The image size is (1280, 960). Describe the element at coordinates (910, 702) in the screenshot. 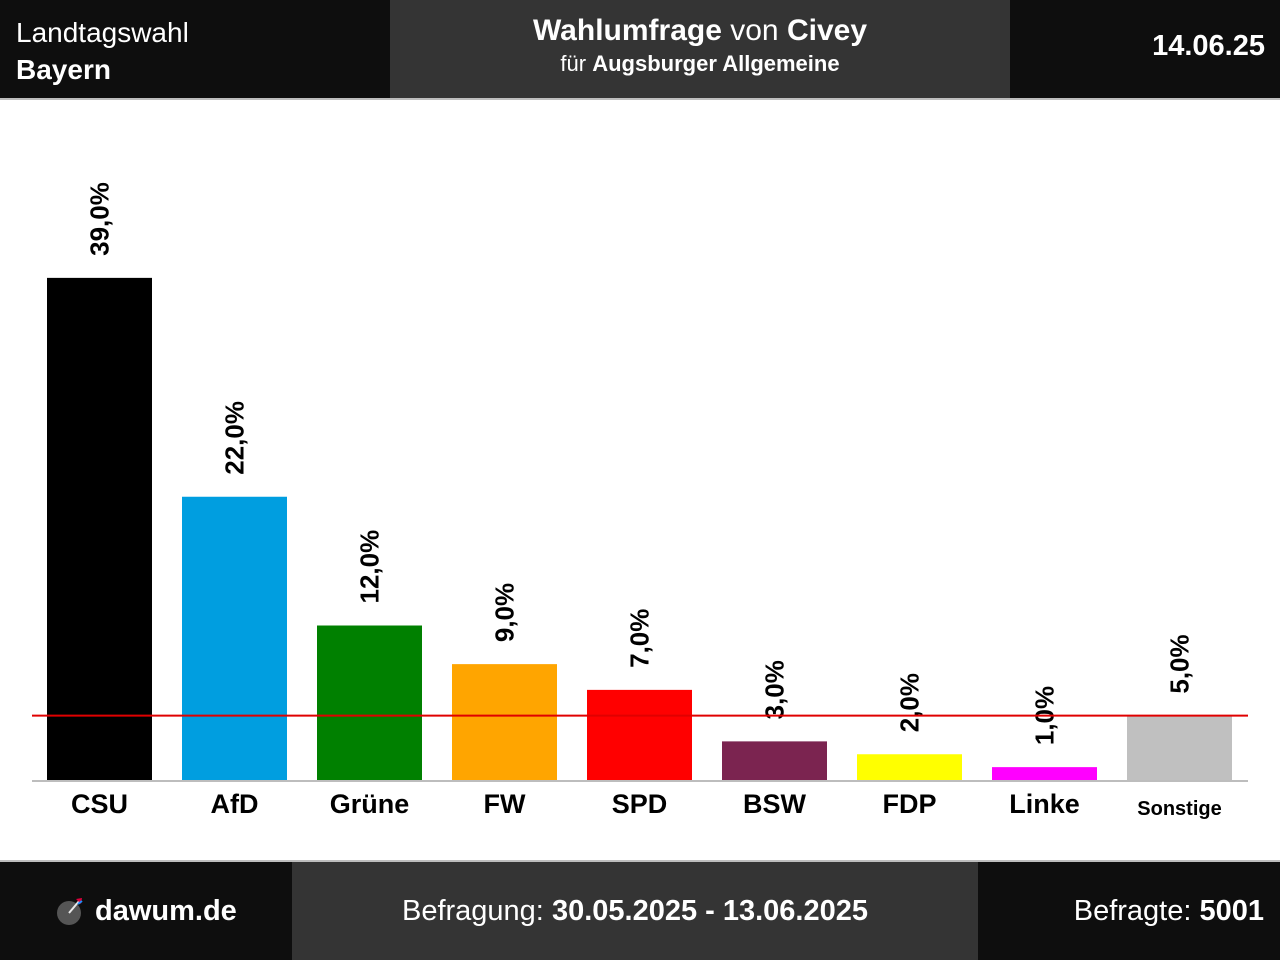

I see `value-label-6: 2,0%` at that location.